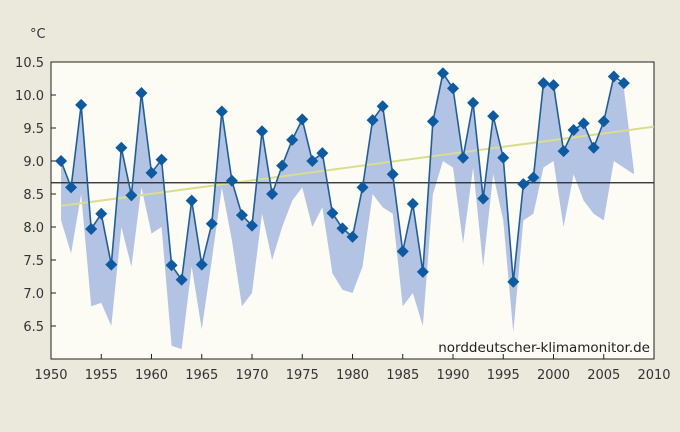 Image resolution: width=680 pixels, height=432 pixels. What do you see at coordinates (33, 294) in the screenshot?
I see `y-tick-label: 7.0` at bounding box center [33, 294].